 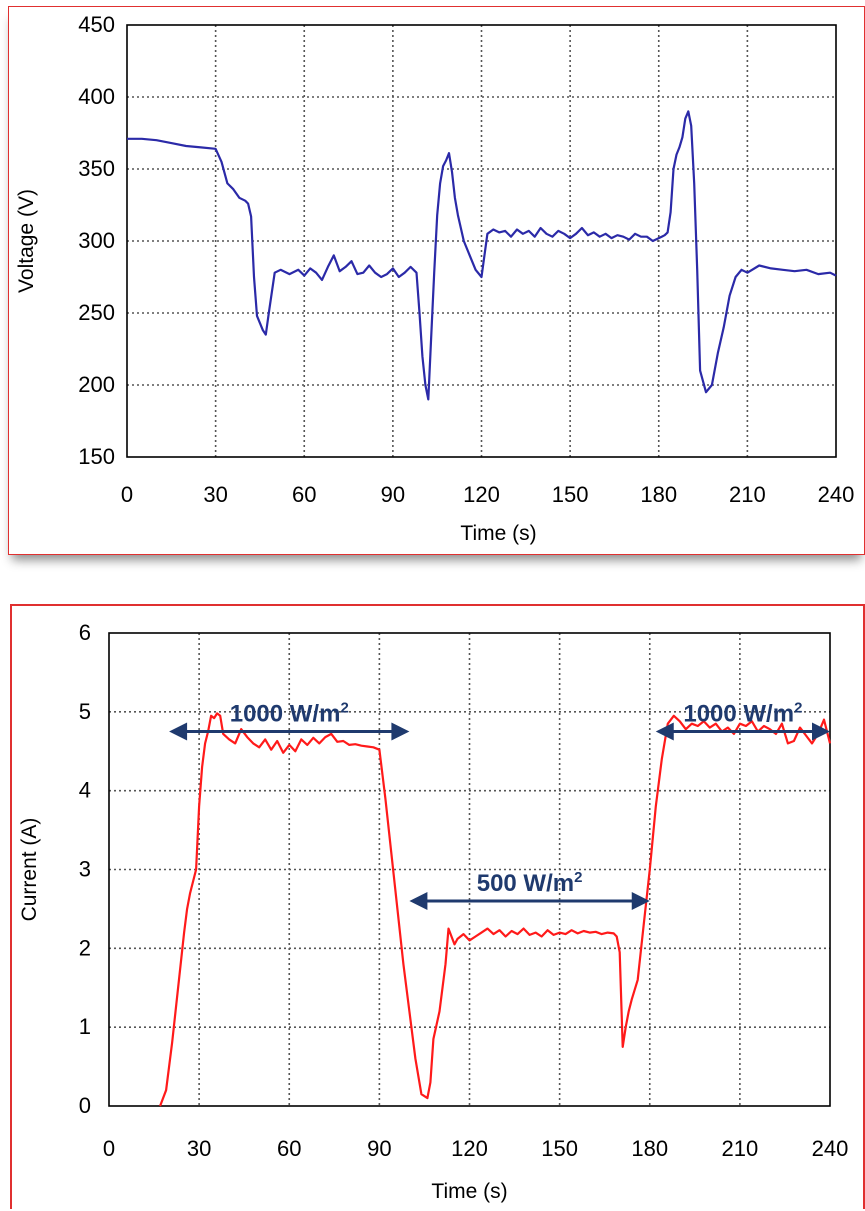 I want to click on y-tick-label: 400, so click(x=96, y=96).